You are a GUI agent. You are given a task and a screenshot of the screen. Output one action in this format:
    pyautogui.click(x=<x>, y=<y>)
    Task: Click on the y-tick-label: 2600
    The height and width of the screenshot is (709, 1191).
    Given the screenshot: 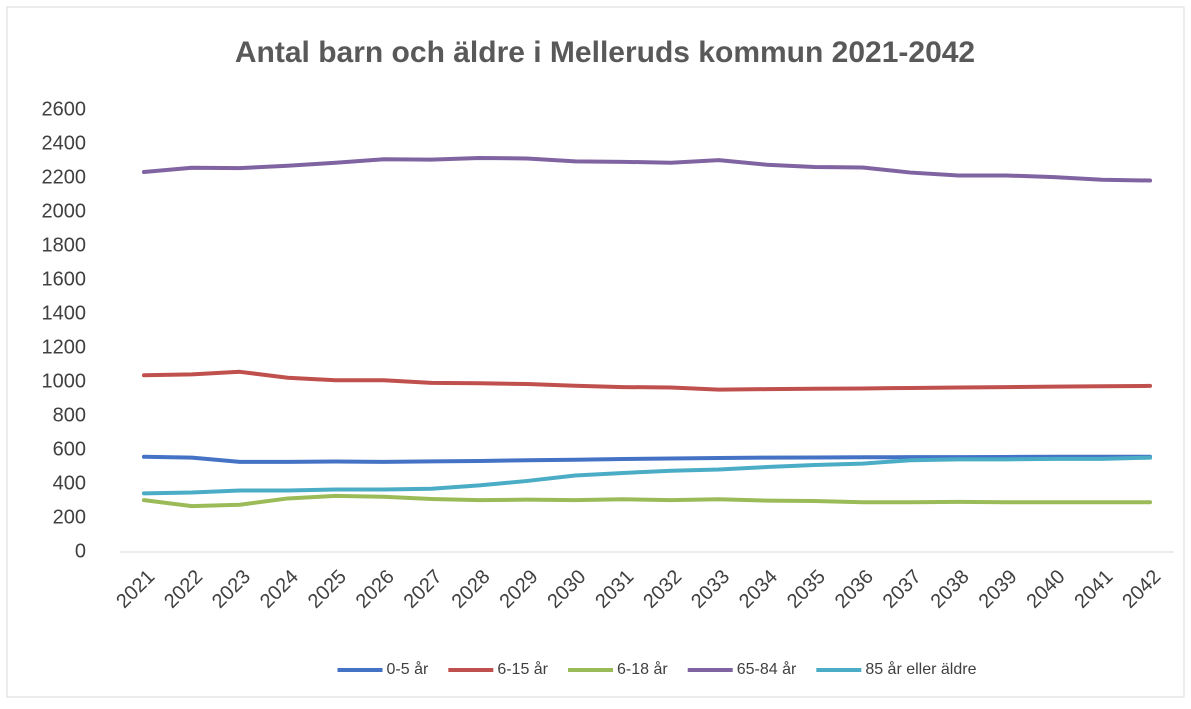 What is the action you would take?
    pyautogui.click(x=64, y=109)
    